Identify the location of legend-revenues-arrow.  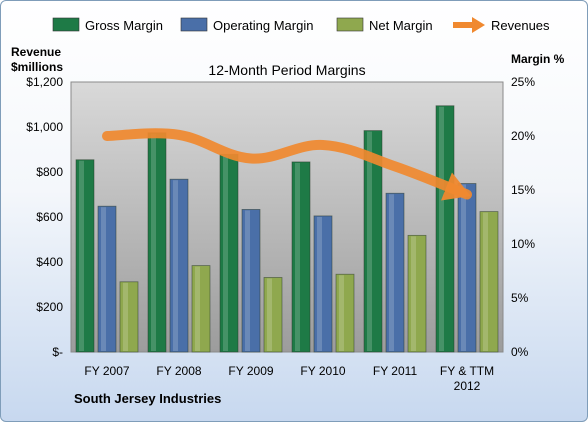
(478, 25).